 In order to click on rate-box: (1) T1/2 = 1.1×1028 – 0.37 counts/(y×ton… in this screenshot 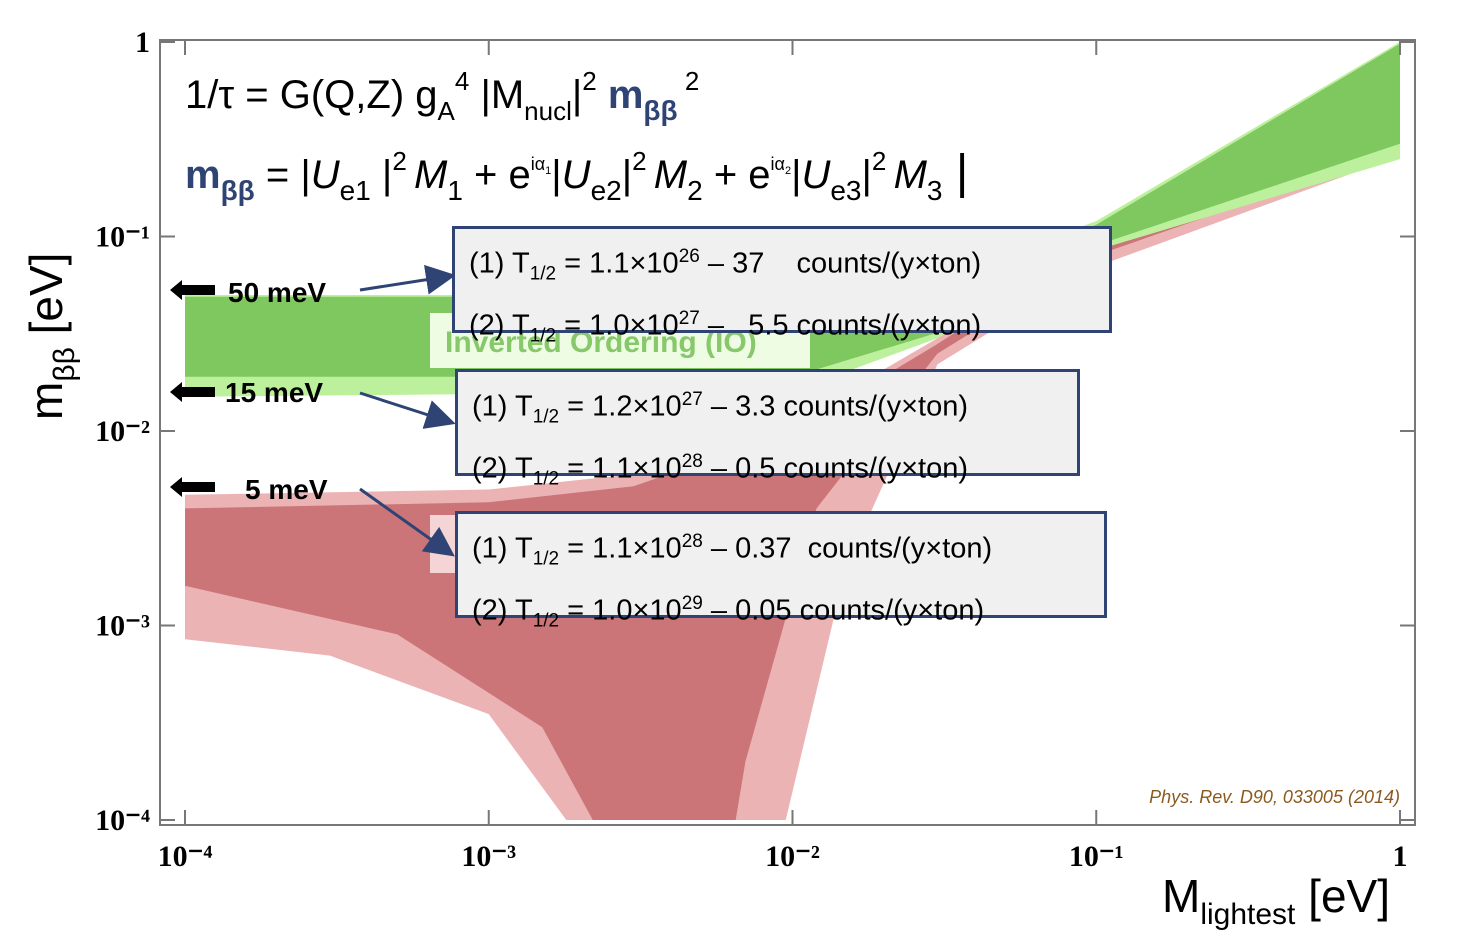, I will do `click(781, 571)`.